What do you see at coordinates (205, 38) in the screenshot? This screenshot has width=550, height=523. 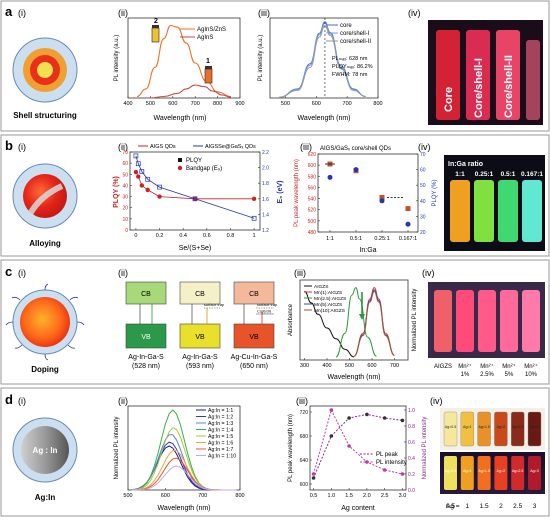 I see `a-ii-legend-2: AgInS` at bounding box center [205, 38].